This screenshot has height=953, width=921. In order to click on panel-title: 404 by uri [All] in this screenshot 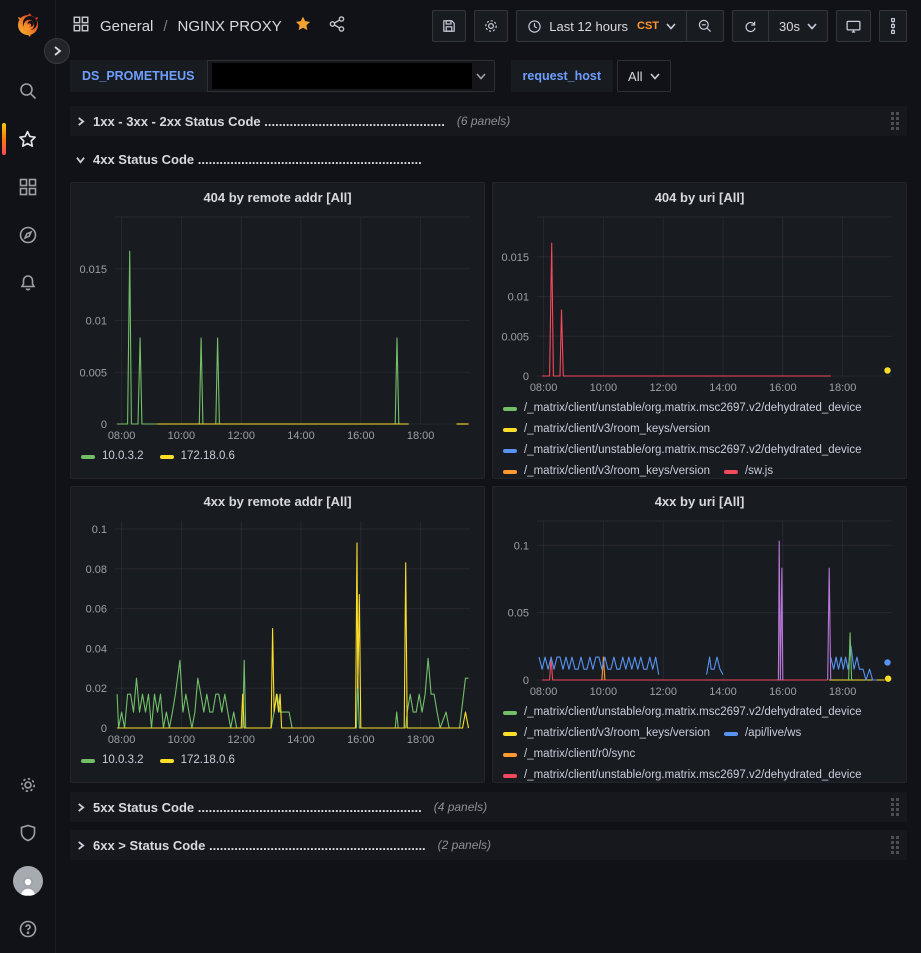, I will do `click(699, 197)`.